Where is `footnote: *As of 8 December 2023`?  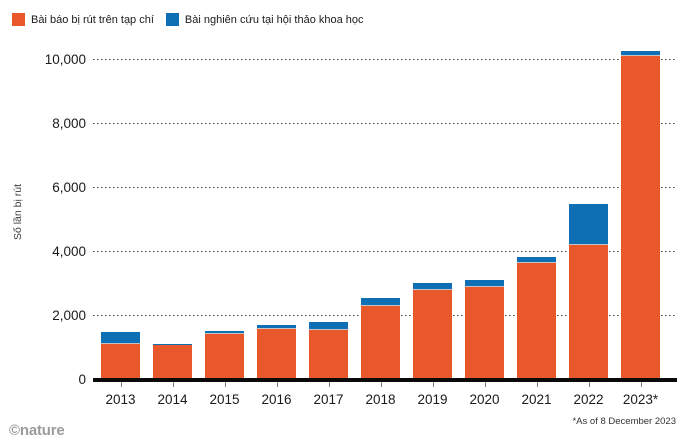 footnote: *As of 8 December 2023 is located at coordinates (624, 421).